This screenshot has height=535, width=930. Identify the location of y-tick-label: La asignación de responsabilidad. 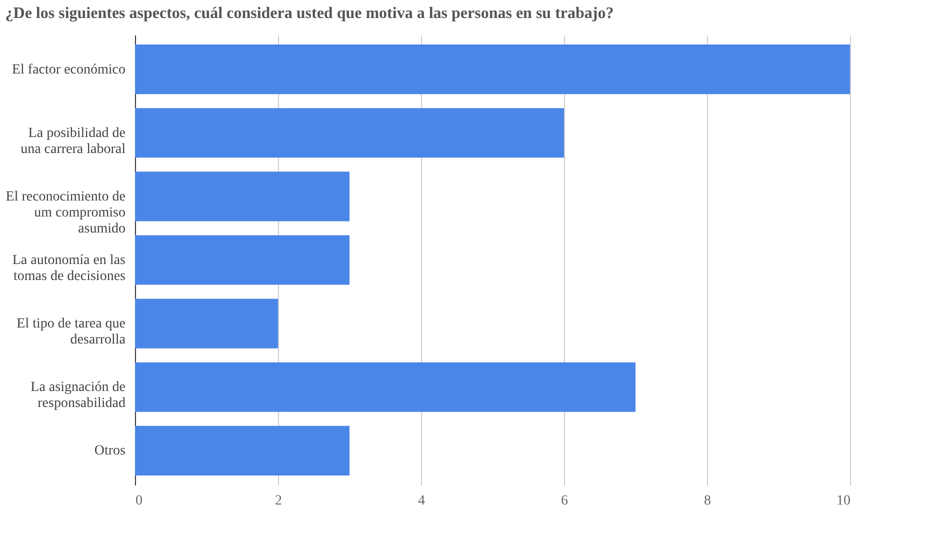
(78, 396).